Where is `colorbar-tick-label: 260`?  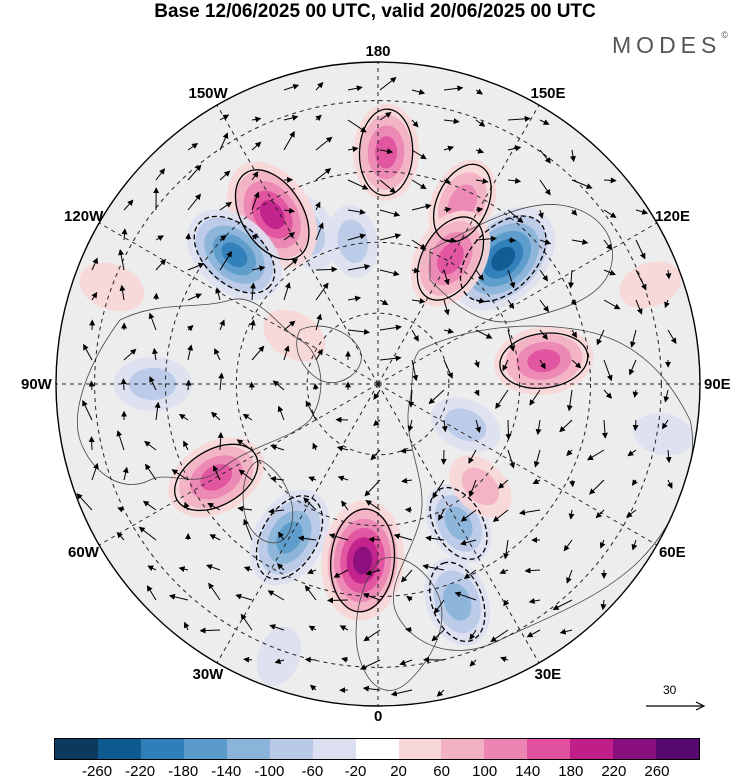 colorbar-tick-label: 260 is located at coordinates (657, 771).